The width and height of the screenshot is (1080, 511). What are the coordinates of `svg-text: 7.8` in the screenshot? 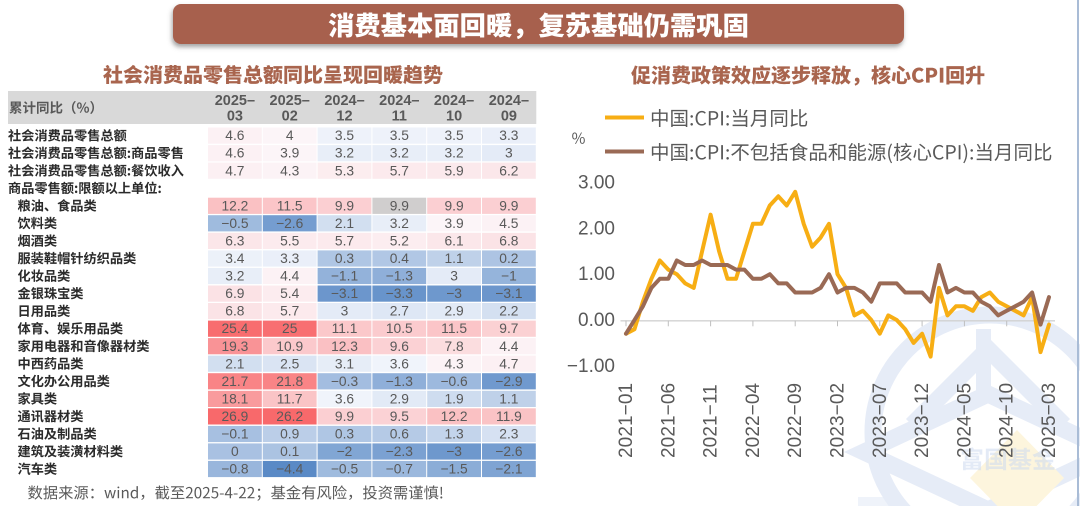 It's located at (455, 346).